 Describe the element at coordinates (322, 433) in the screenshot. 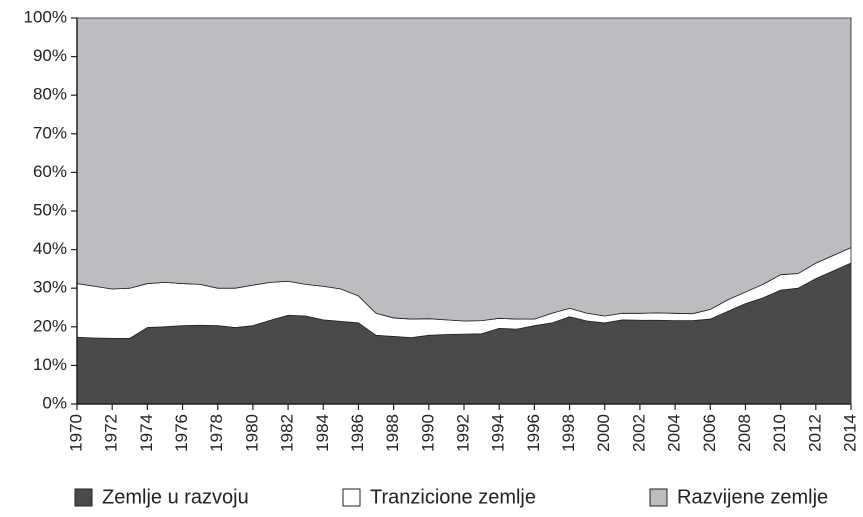

I see `x-tick-label: 1984` at that location.